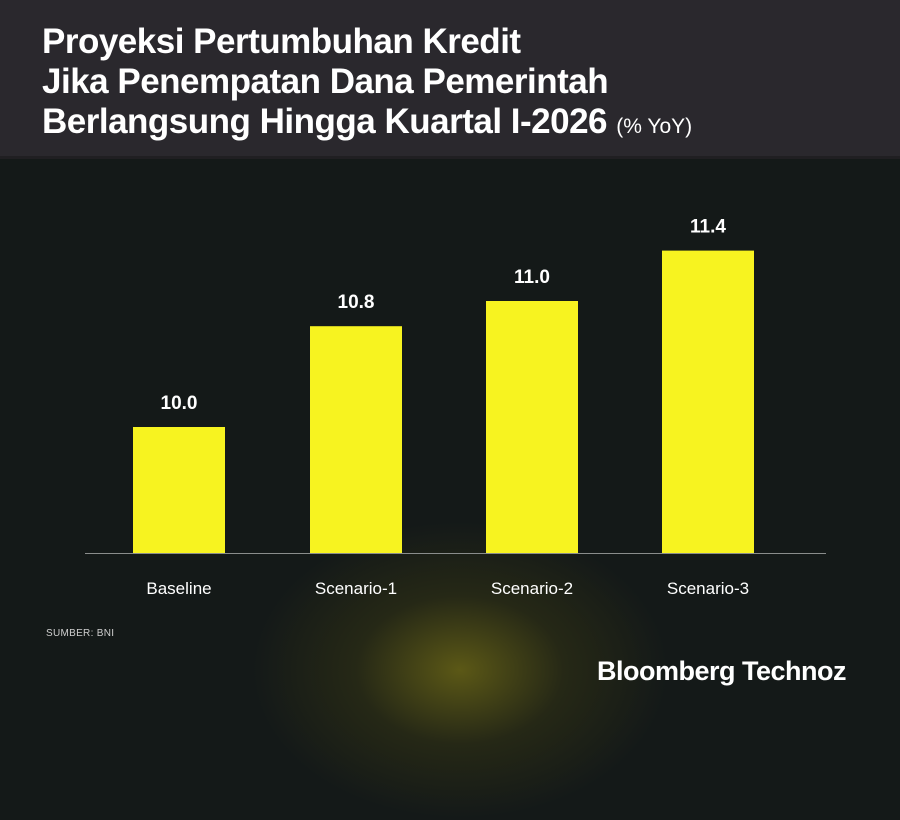 This screenshot has height=820, width=900. Describe the element at coordinates (708, 227) in the screenshot. I see `data-label: 11.4` at that location.